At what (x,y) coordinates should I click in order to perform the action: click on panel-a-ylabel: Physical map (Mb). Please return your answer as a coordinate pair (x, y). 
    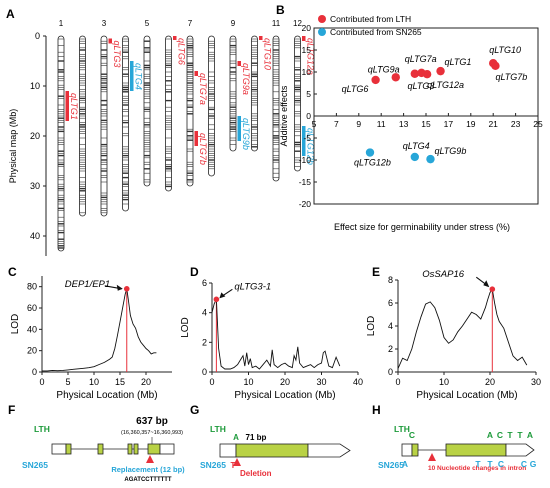
    Looking at the image, I should click on (13, 146).